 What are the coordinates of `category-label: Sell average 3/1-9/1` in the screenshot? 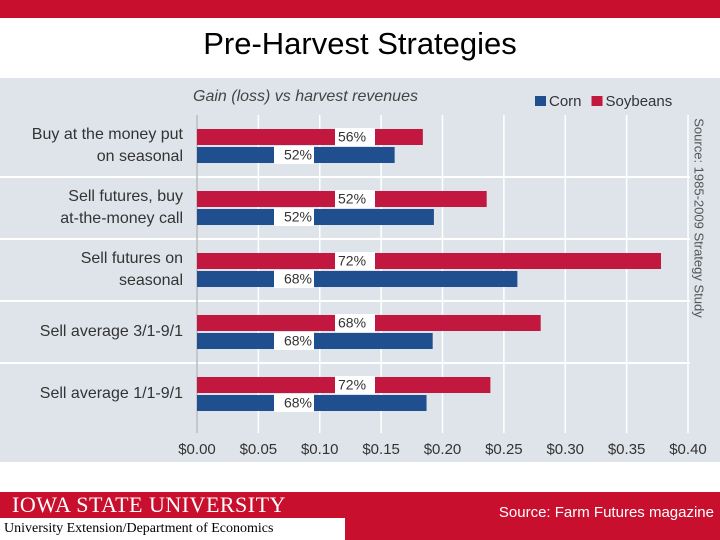 It's located at (111, 331).